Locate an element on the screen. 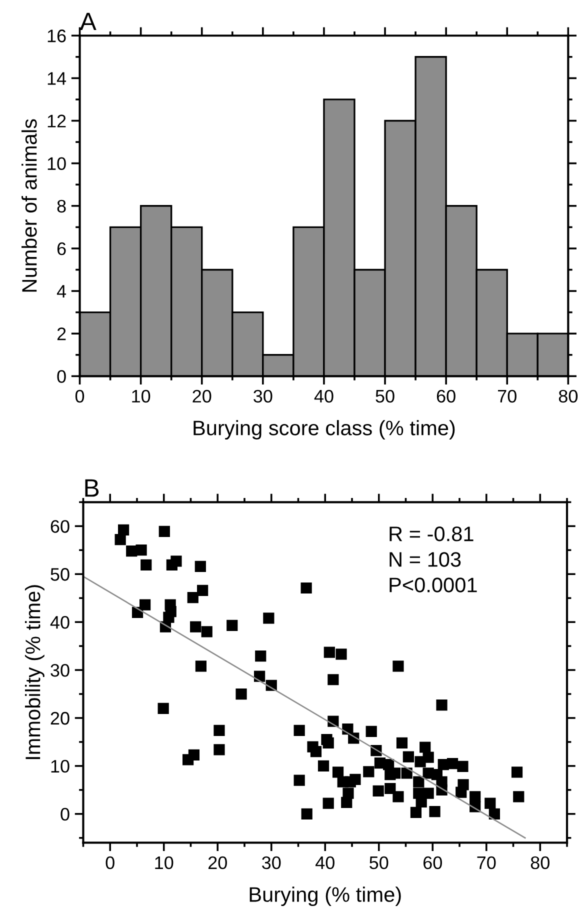 The height and width of the screenshot is (913, 578). x-axis-title: Burying score class (% time) is located at coordinates (324, 430).